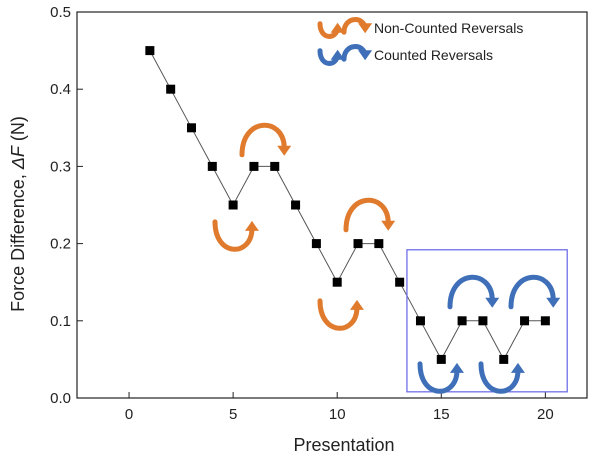 Image resolution: width=593 pixels, height=461 pixels. I want to click on y-tick-label: 0.1, so click(60, 321).